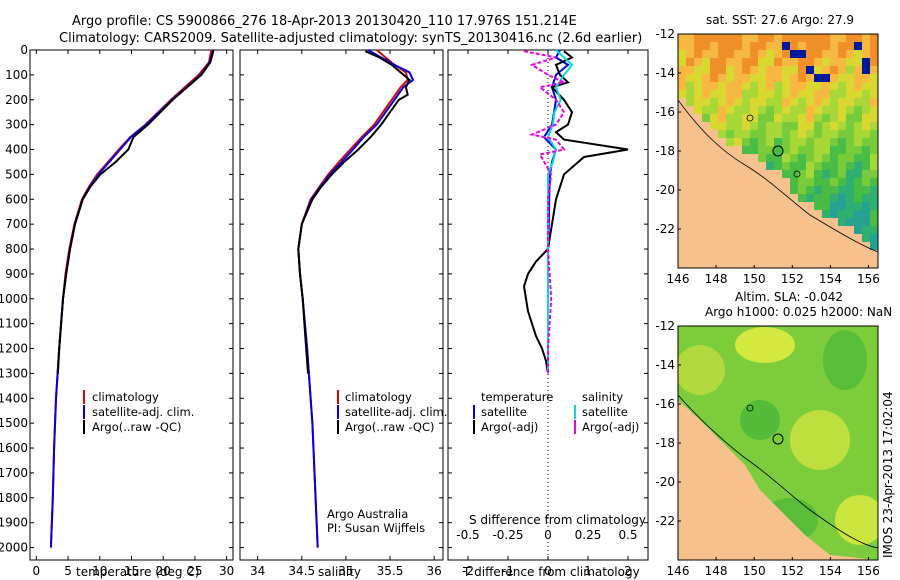 The width and height of the screenshot is (900, 580). Describe the element at coordinates (125, 397) in the screenshot. I see `legend-label-climatology: climatology` at that location.